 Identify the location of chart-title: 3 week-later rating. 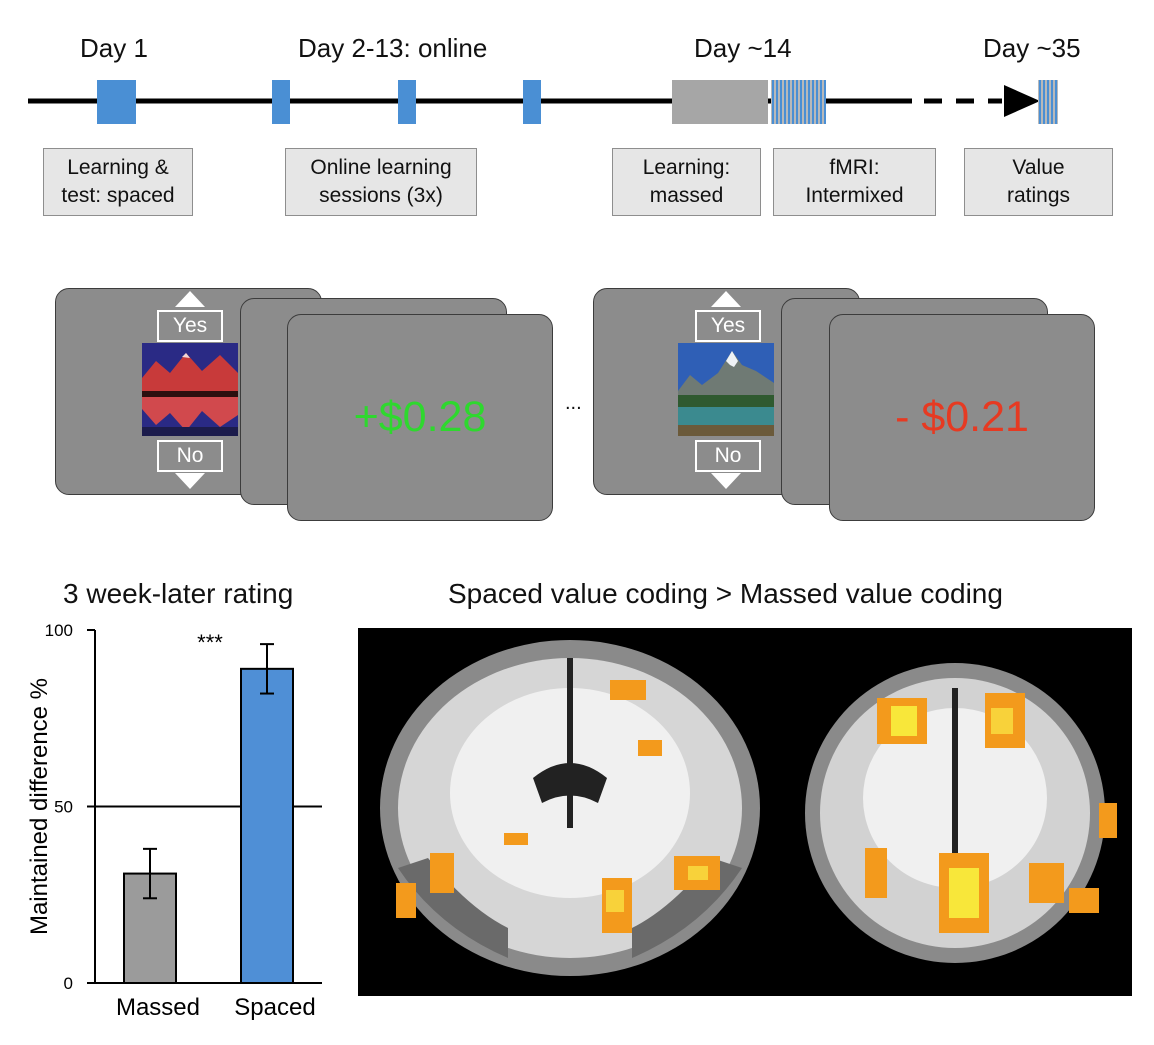
(178, 593).